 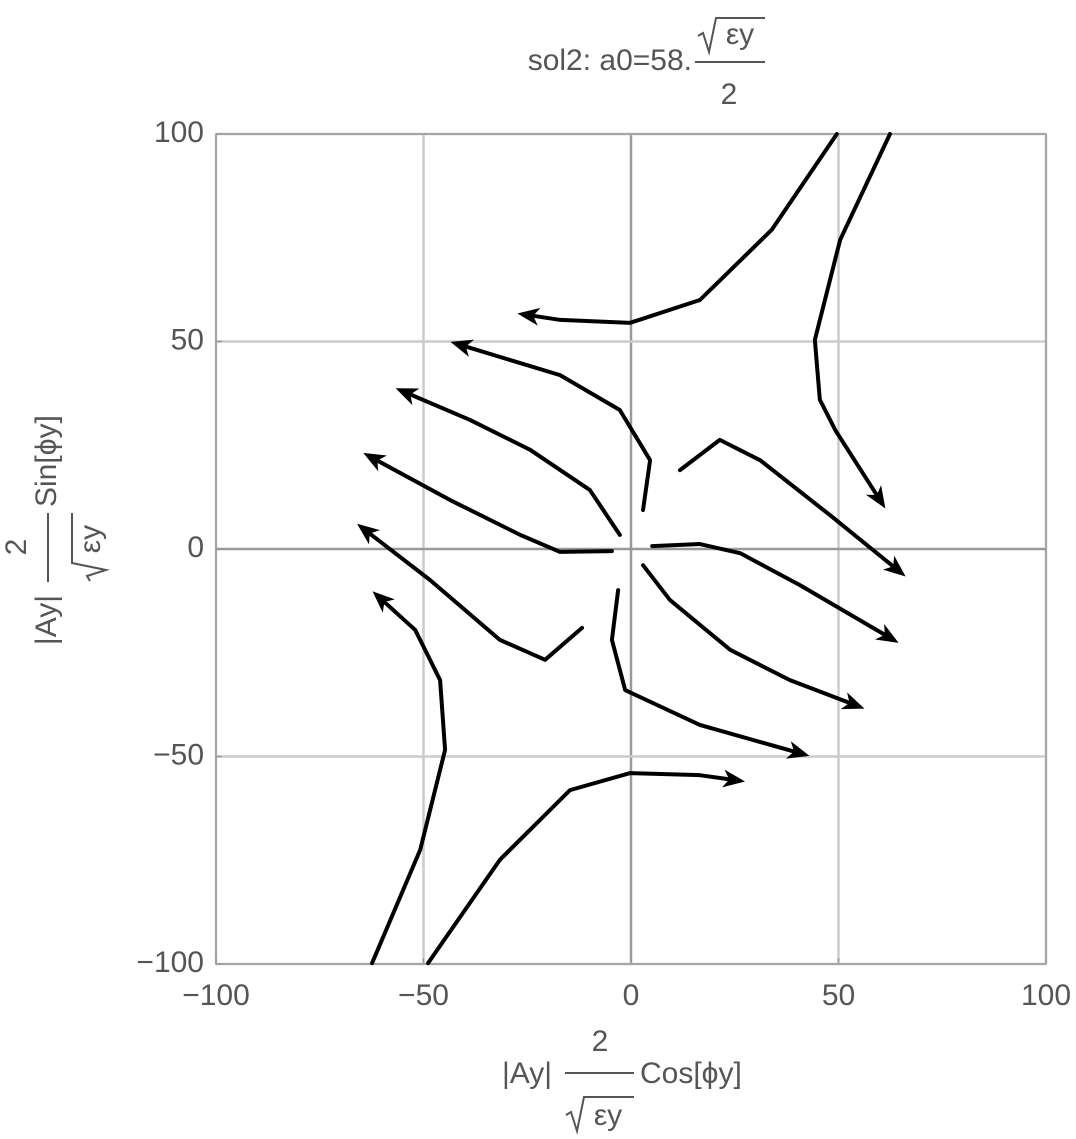 What do you see at coordinates (729, 94) in the screenshot?
I see `title-denominator: 2` at bounding box center [729, 94].